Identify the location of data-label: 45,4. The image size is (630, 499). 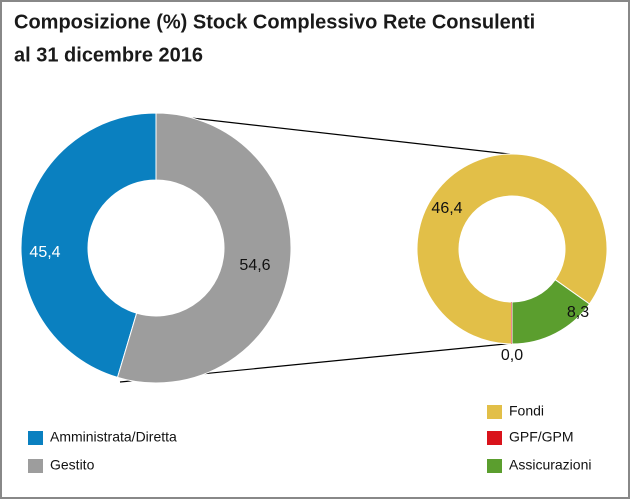
(44, 252).